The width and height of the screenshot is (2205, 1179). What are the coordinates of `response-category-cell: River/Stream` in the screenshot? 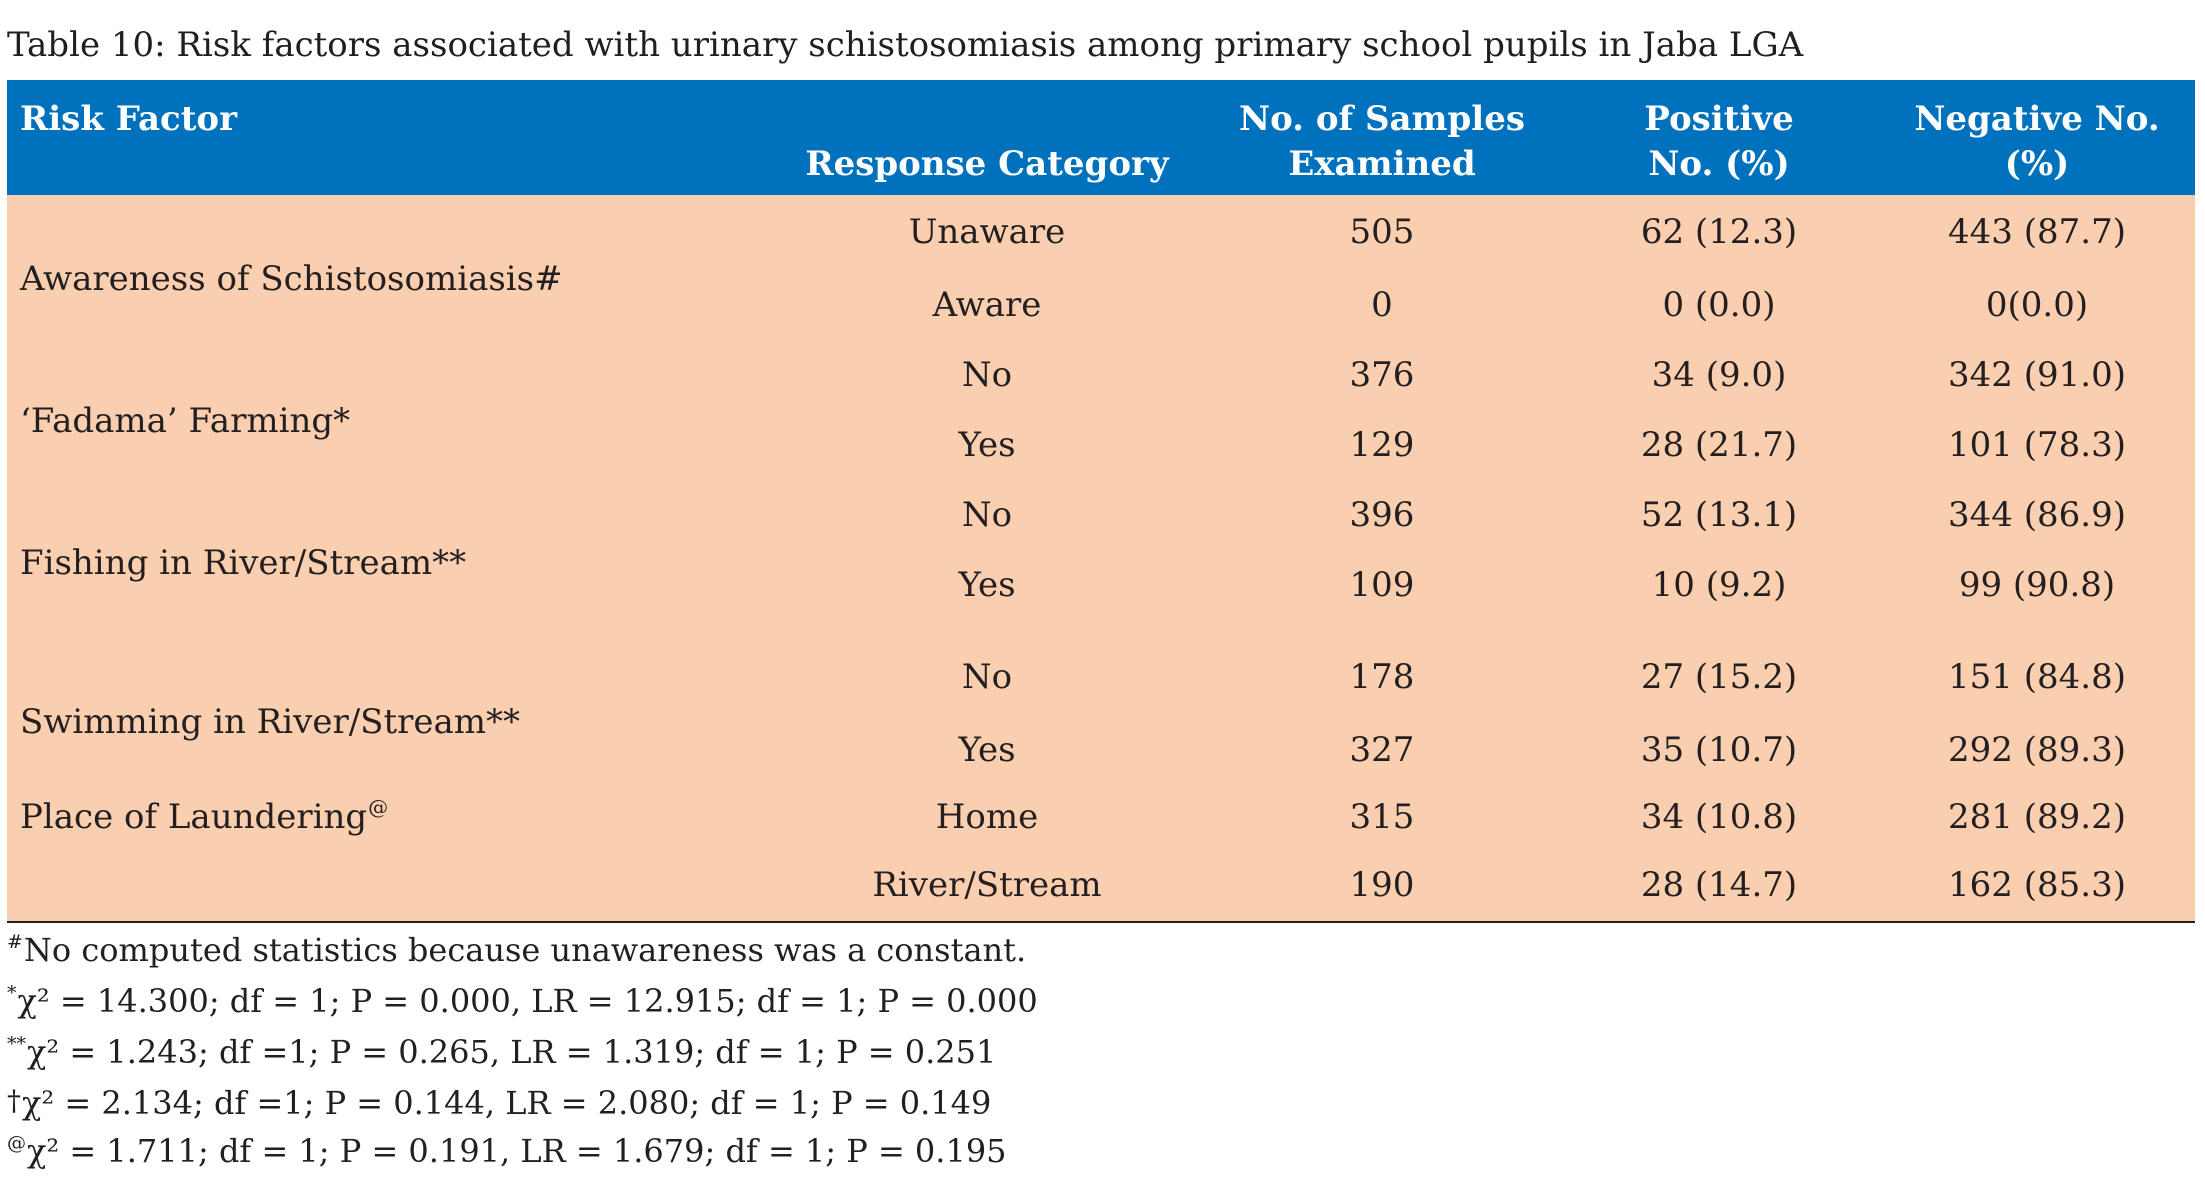 It's located at (987, 885).